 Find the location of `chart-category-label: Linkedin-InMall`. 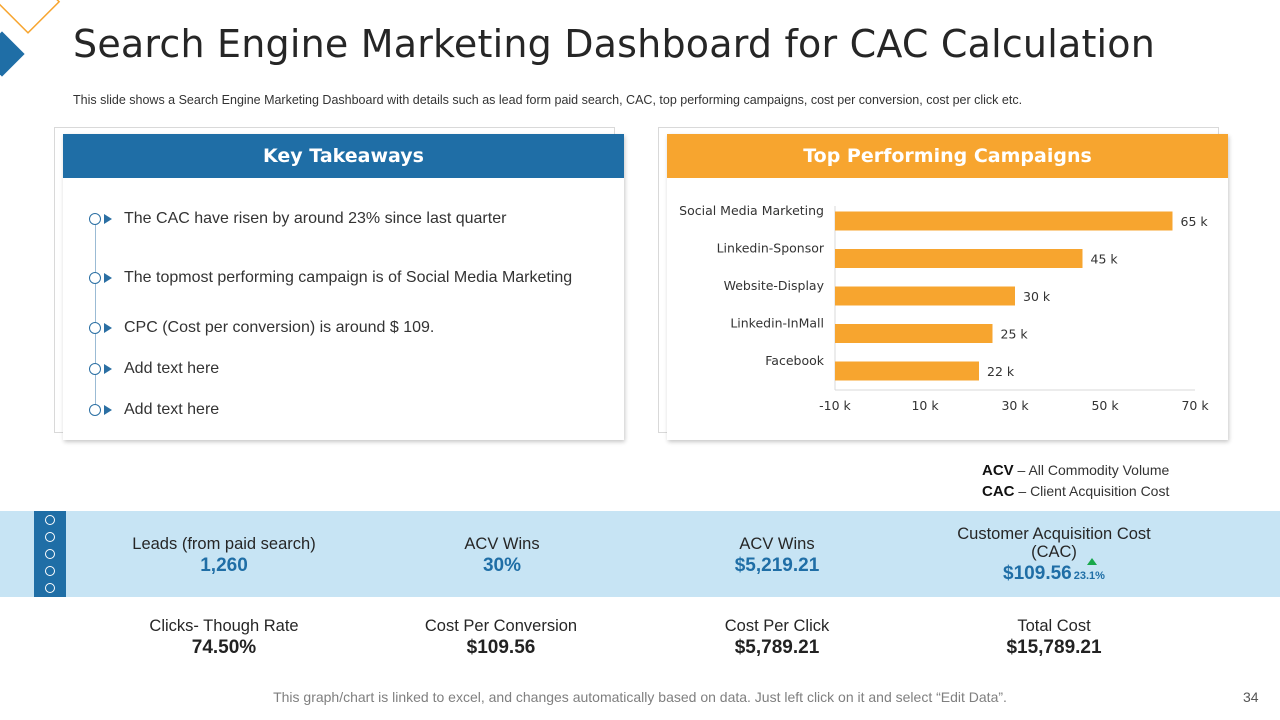

chart-category-label: Linkedin-InMall is located at coordinates (777, 323).